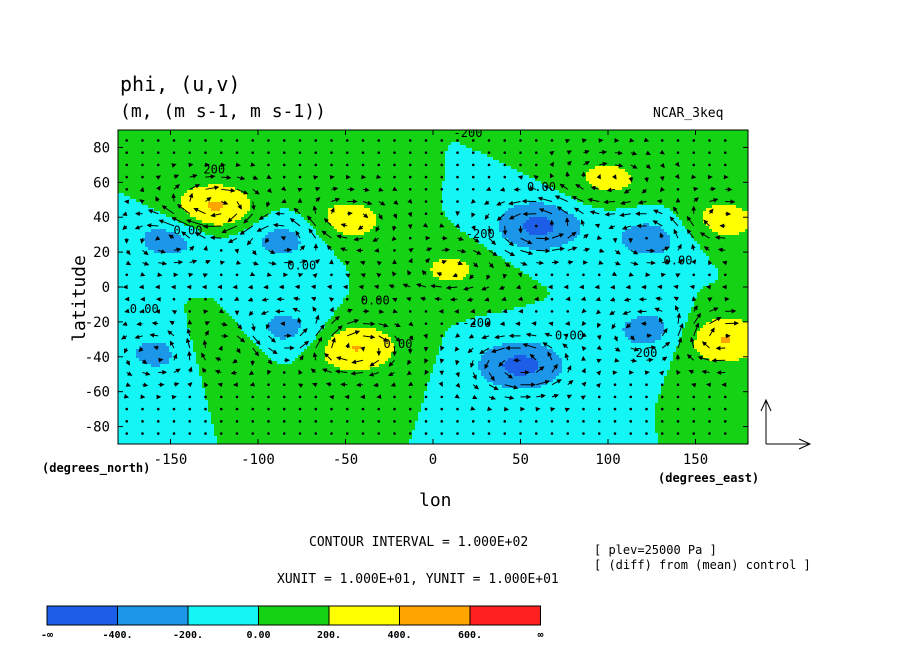  Describe the element at coordinates (117, 635) in the screenshot. I see `colorbar-label: -400.` at that location.